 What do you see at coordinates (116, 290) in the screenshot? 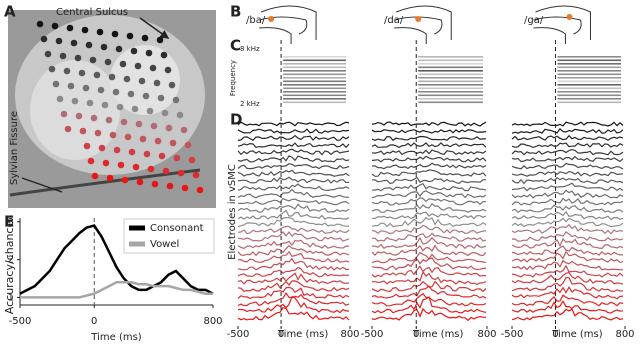
I see `series-line` at bounding box center [116, 290].